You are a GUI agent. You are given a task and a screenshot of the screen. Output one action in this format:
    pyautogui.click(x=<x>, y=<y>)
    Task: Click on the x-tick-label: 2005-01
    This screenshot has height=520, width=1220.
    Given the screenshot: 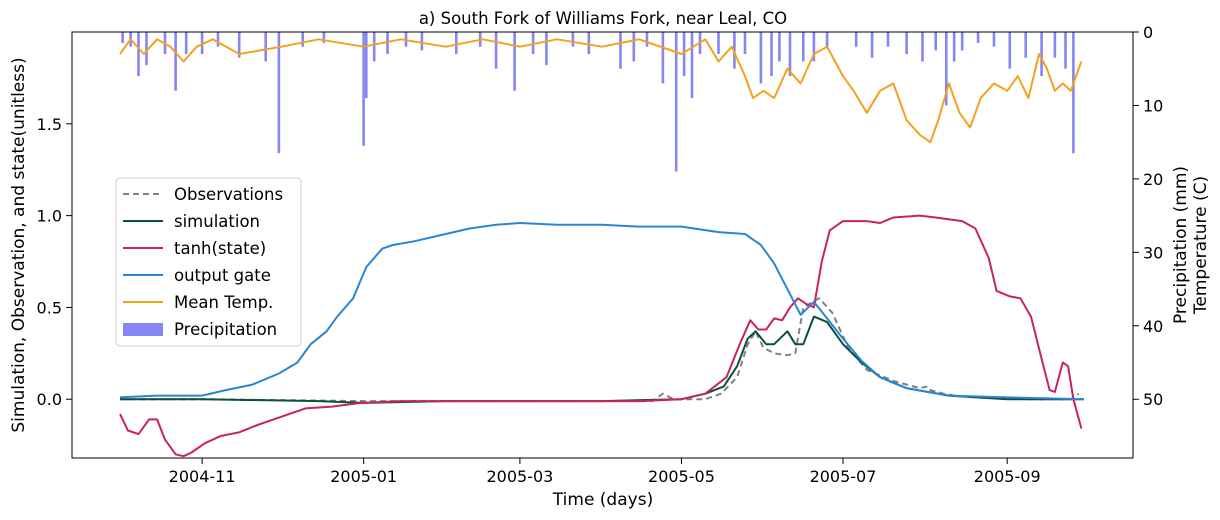 What is the action you would take?
    pyautogui.click(x=363, y=476)
    